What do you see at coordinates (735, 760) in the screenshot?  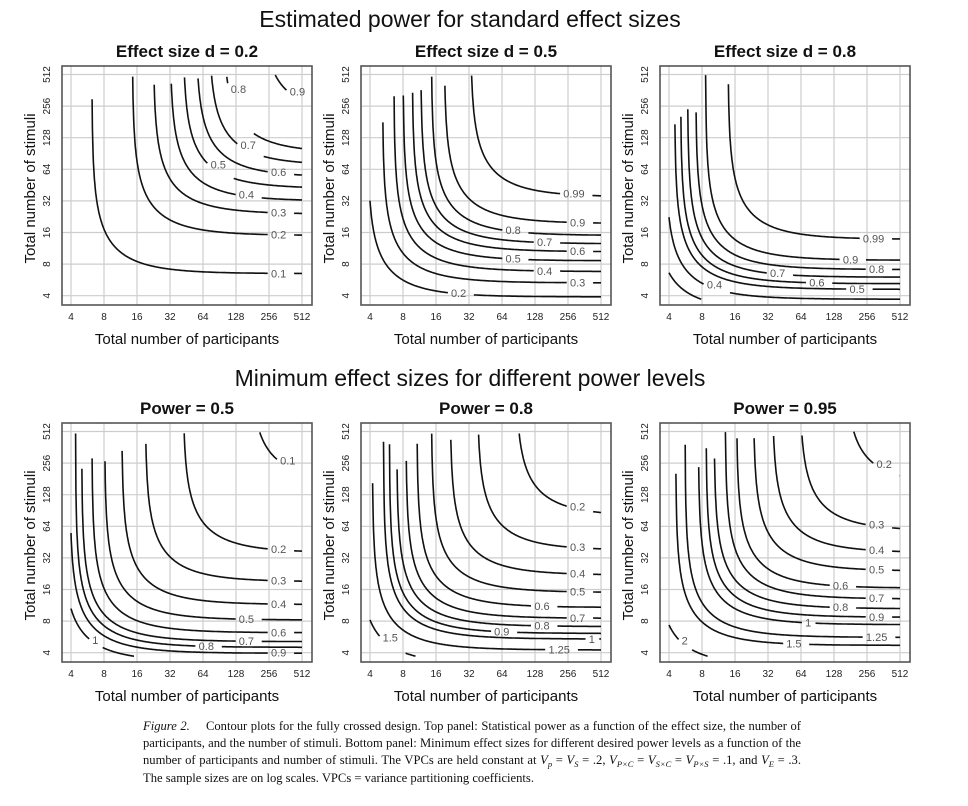 I see `caption-text: = .1, and` at bounding box center [735, 760].